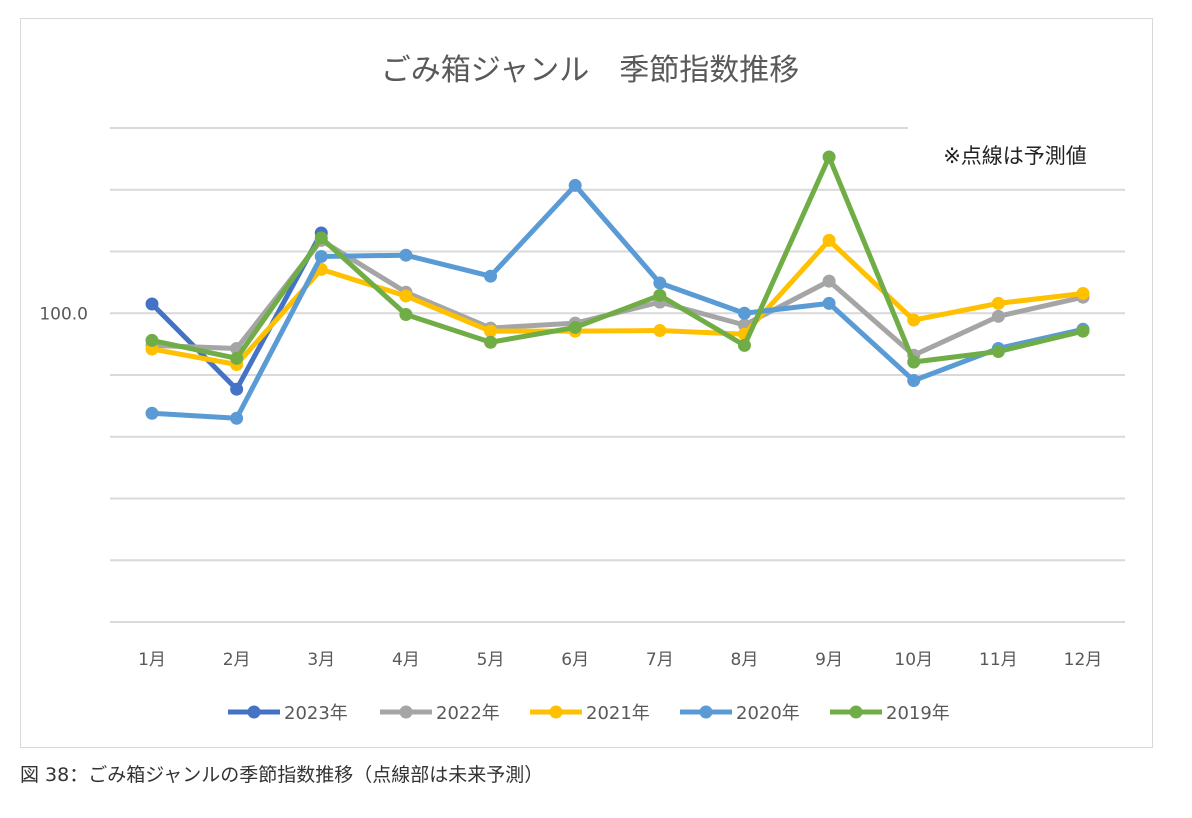 The height and width of the screenshot is (818, 1192). I want to click on x-tick-label: 7月, so click(660, 660).